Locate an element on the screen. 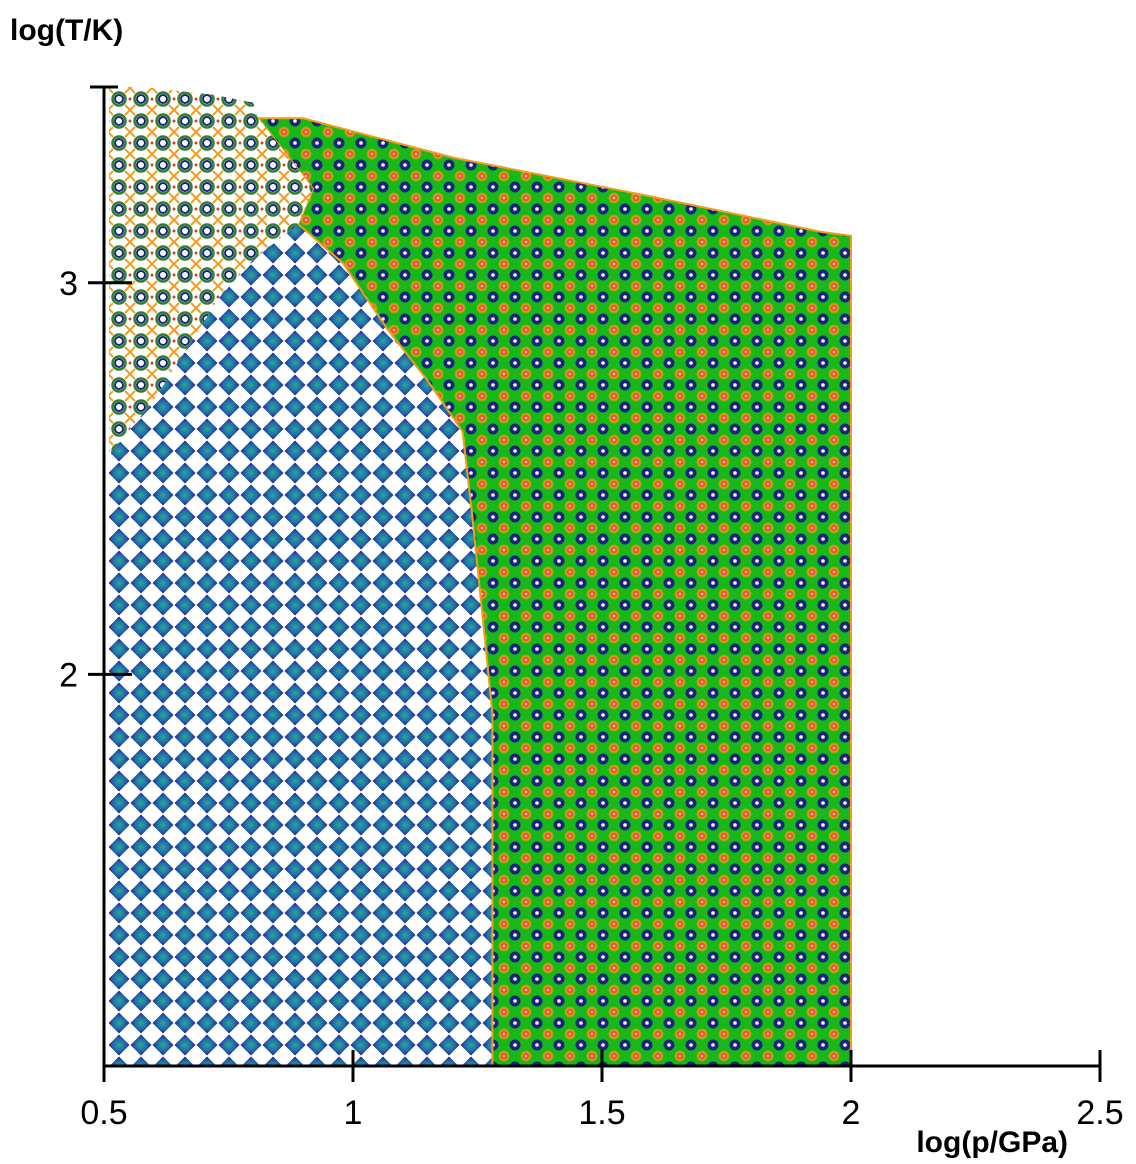 The height and width of the screenshot is (1164, 1136). x-tick-label: 0.5 is located at coordinates (103, 1113).